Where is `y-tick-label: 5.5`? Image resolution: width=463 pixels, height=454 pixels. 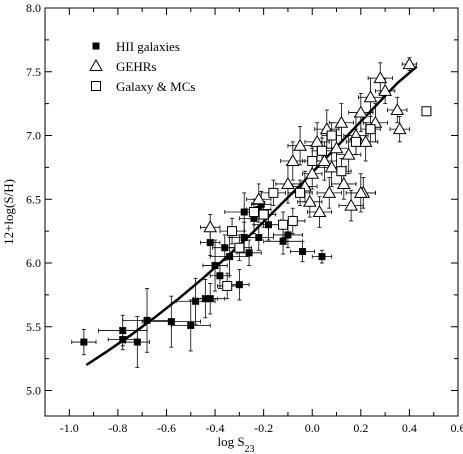
y-tick-label: 5.5 is located at coordinates (33, 327).